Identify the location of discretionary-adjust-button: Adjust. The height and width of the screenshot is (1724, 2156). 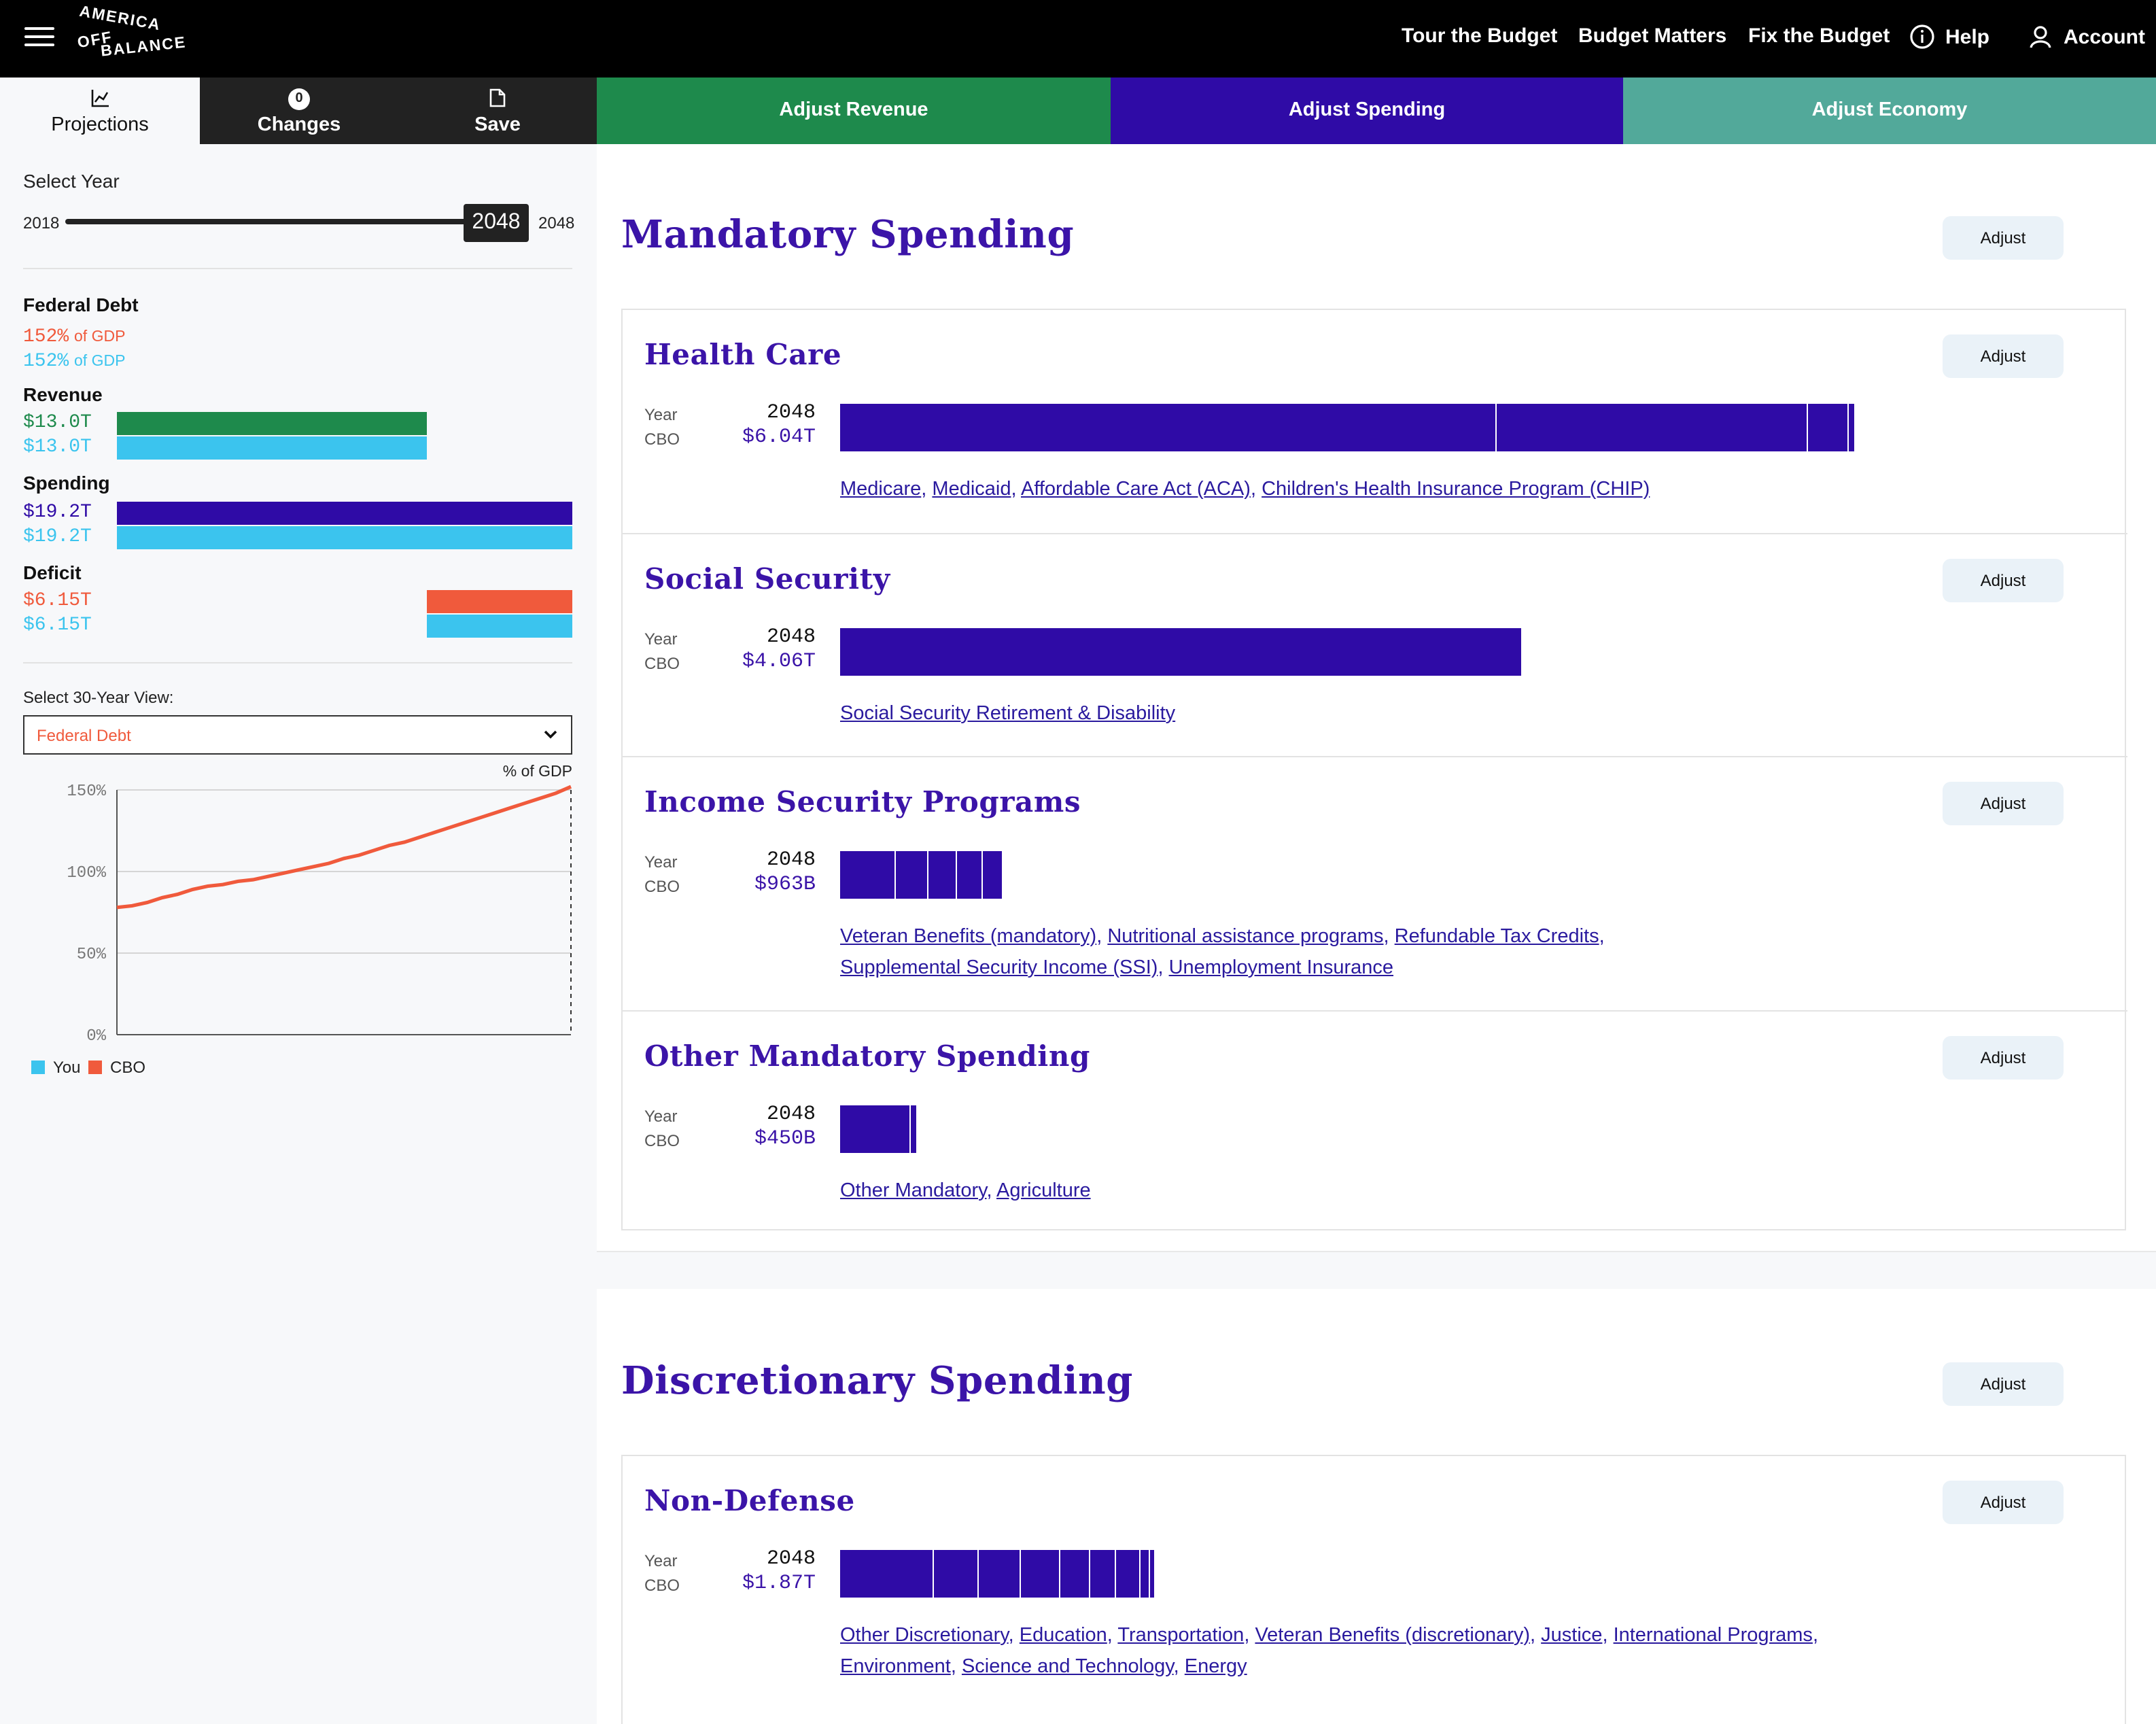
(2003, 1384).